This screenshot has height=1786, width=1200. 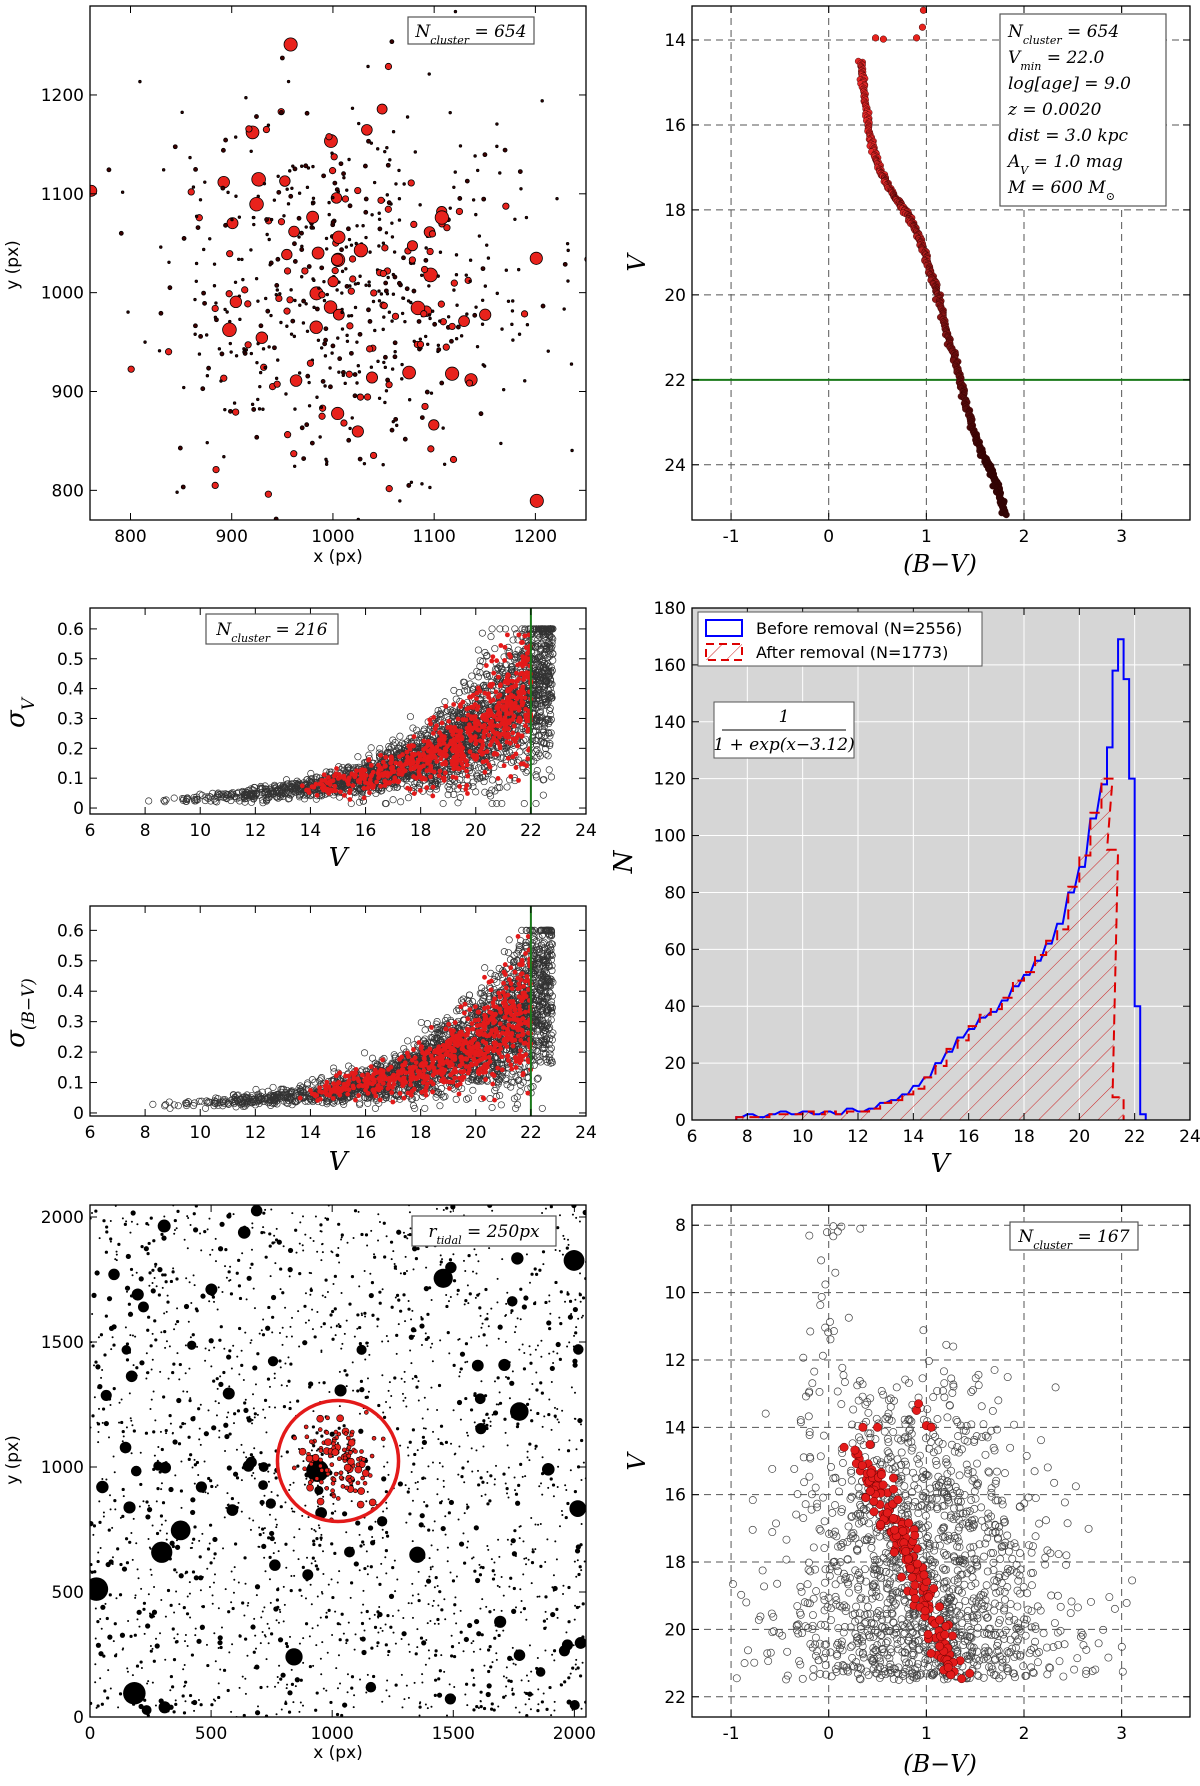 I want to click on annotation-line: z = 0.0020, so click(x=1054, y=110).